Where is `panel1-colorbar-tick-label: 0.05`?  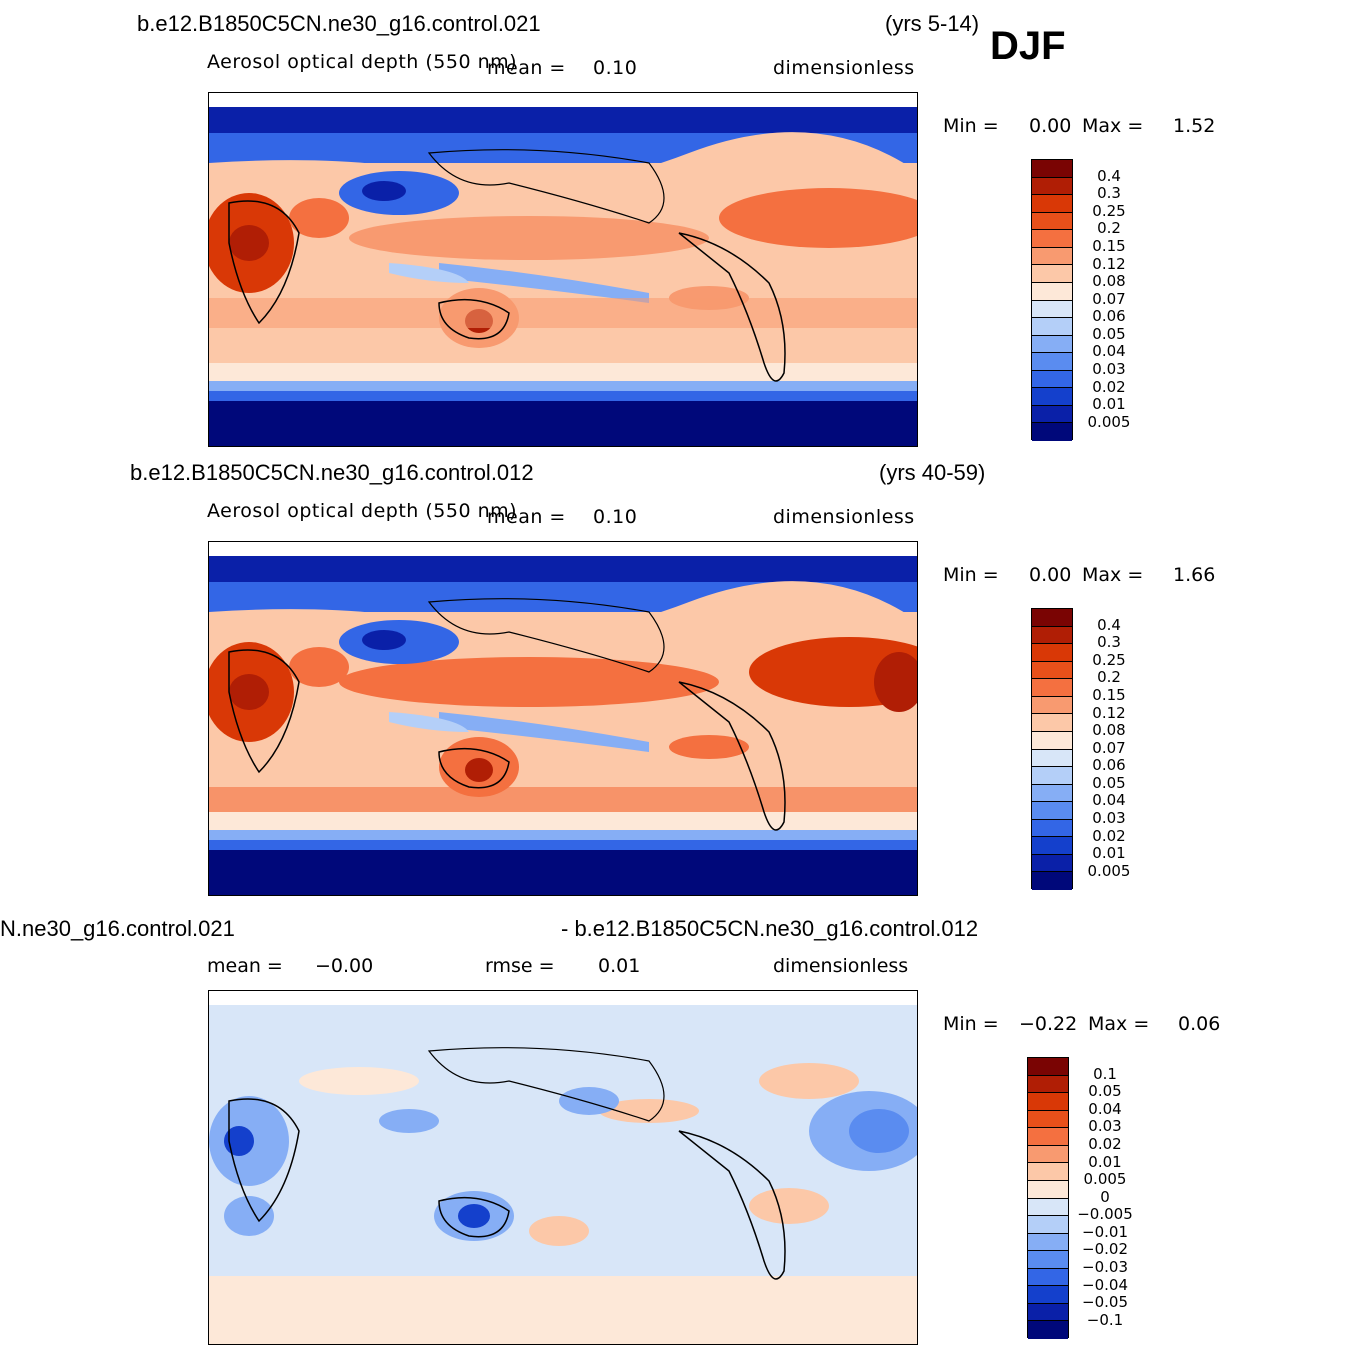
panel1-colorbar-tick-label: 0.05 is located at coordinates (1109, 333).